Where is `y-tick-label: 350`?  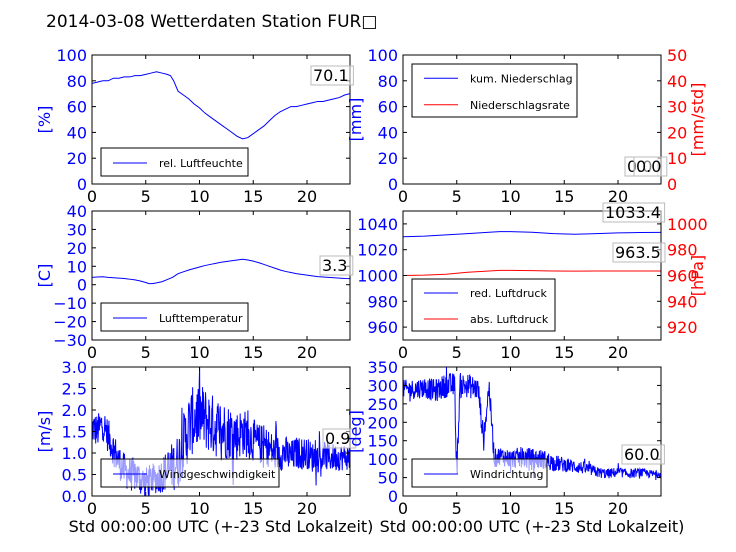 y-tick-label: 350 is located at coordinates (382, 367).